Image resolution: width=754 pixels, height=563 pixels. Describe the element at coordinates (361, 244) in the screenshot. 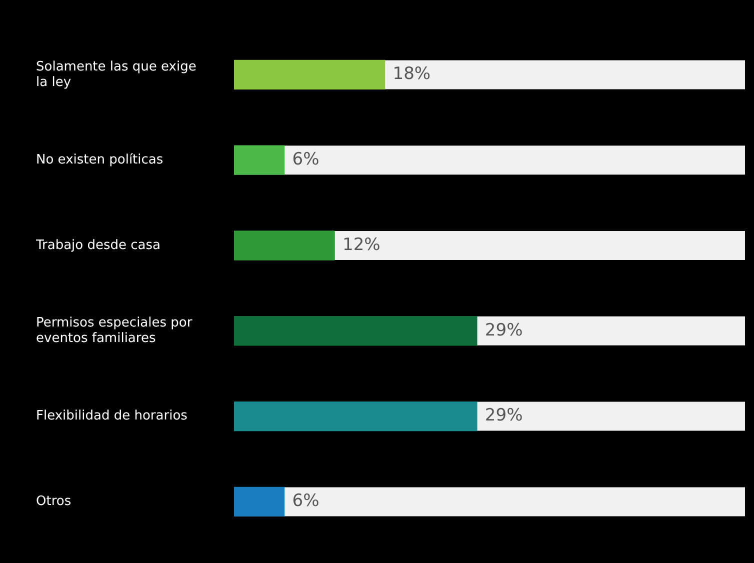

I see `data-label: 12%` at that location.